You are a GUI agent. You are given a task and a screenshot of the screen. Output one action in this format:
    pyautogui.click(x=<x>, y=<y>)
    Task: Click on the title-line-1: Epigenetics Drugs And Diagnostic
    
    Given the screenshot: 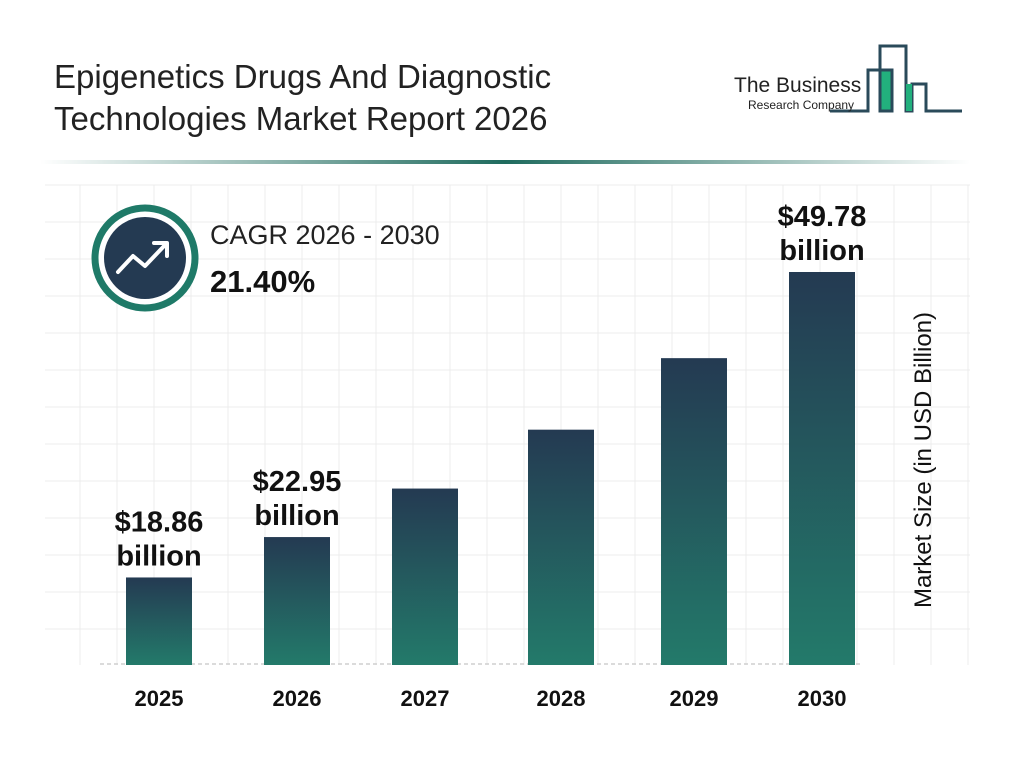 What is the action you would take?
    pyautogui.click(x=303, y=76)
    